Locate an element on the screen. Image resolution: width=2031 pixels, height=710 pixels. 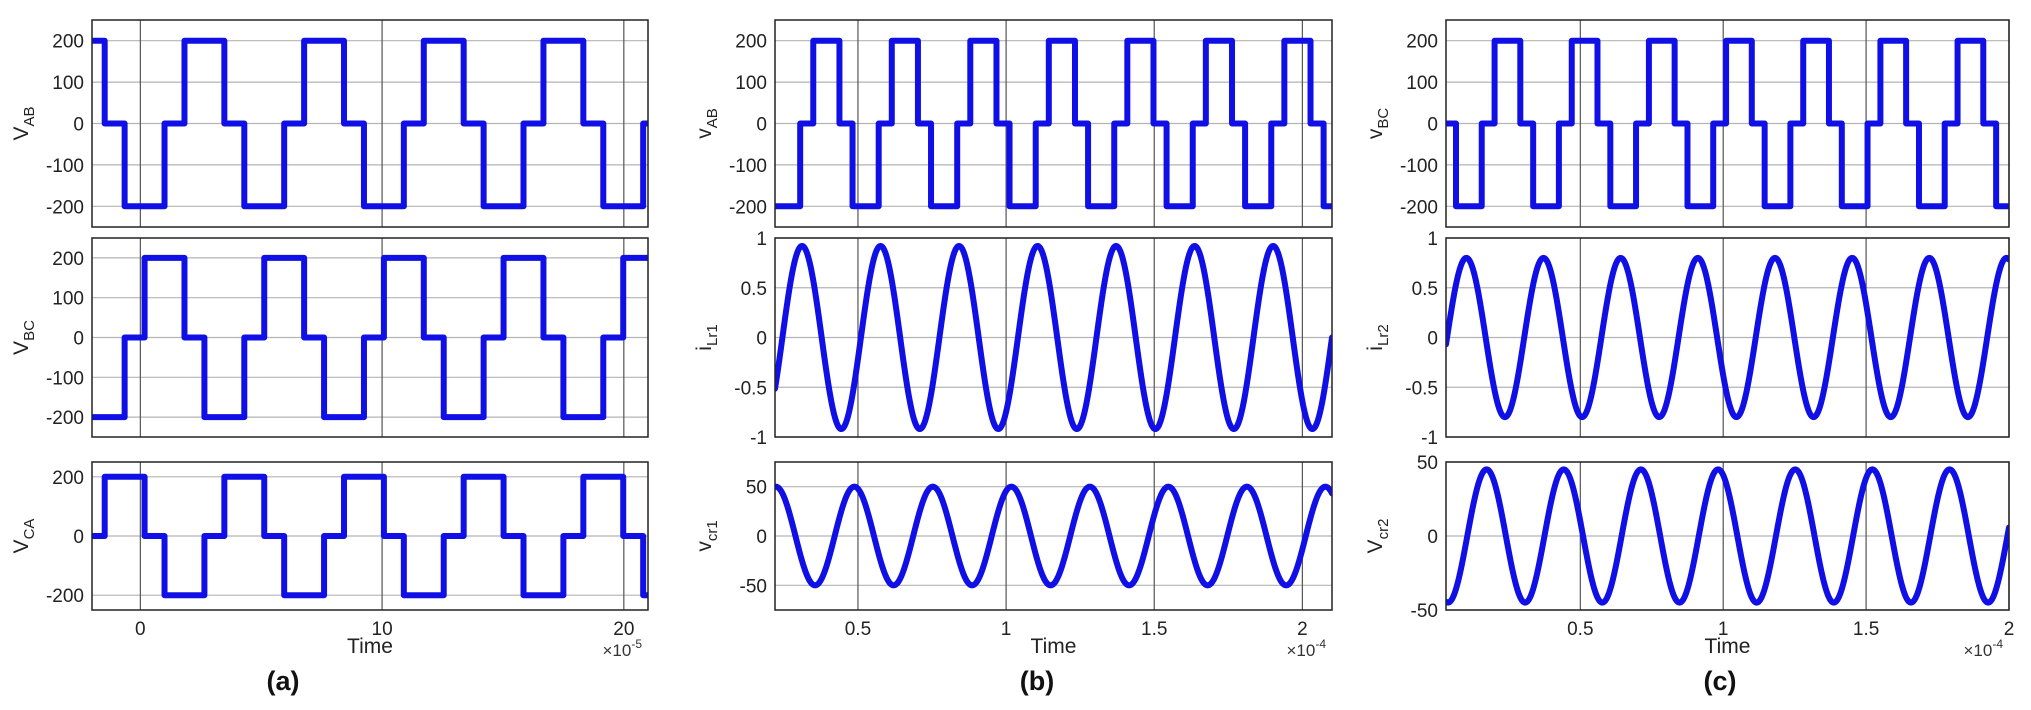
y-axis-label: vBC is located at coordinates (1378, 124).